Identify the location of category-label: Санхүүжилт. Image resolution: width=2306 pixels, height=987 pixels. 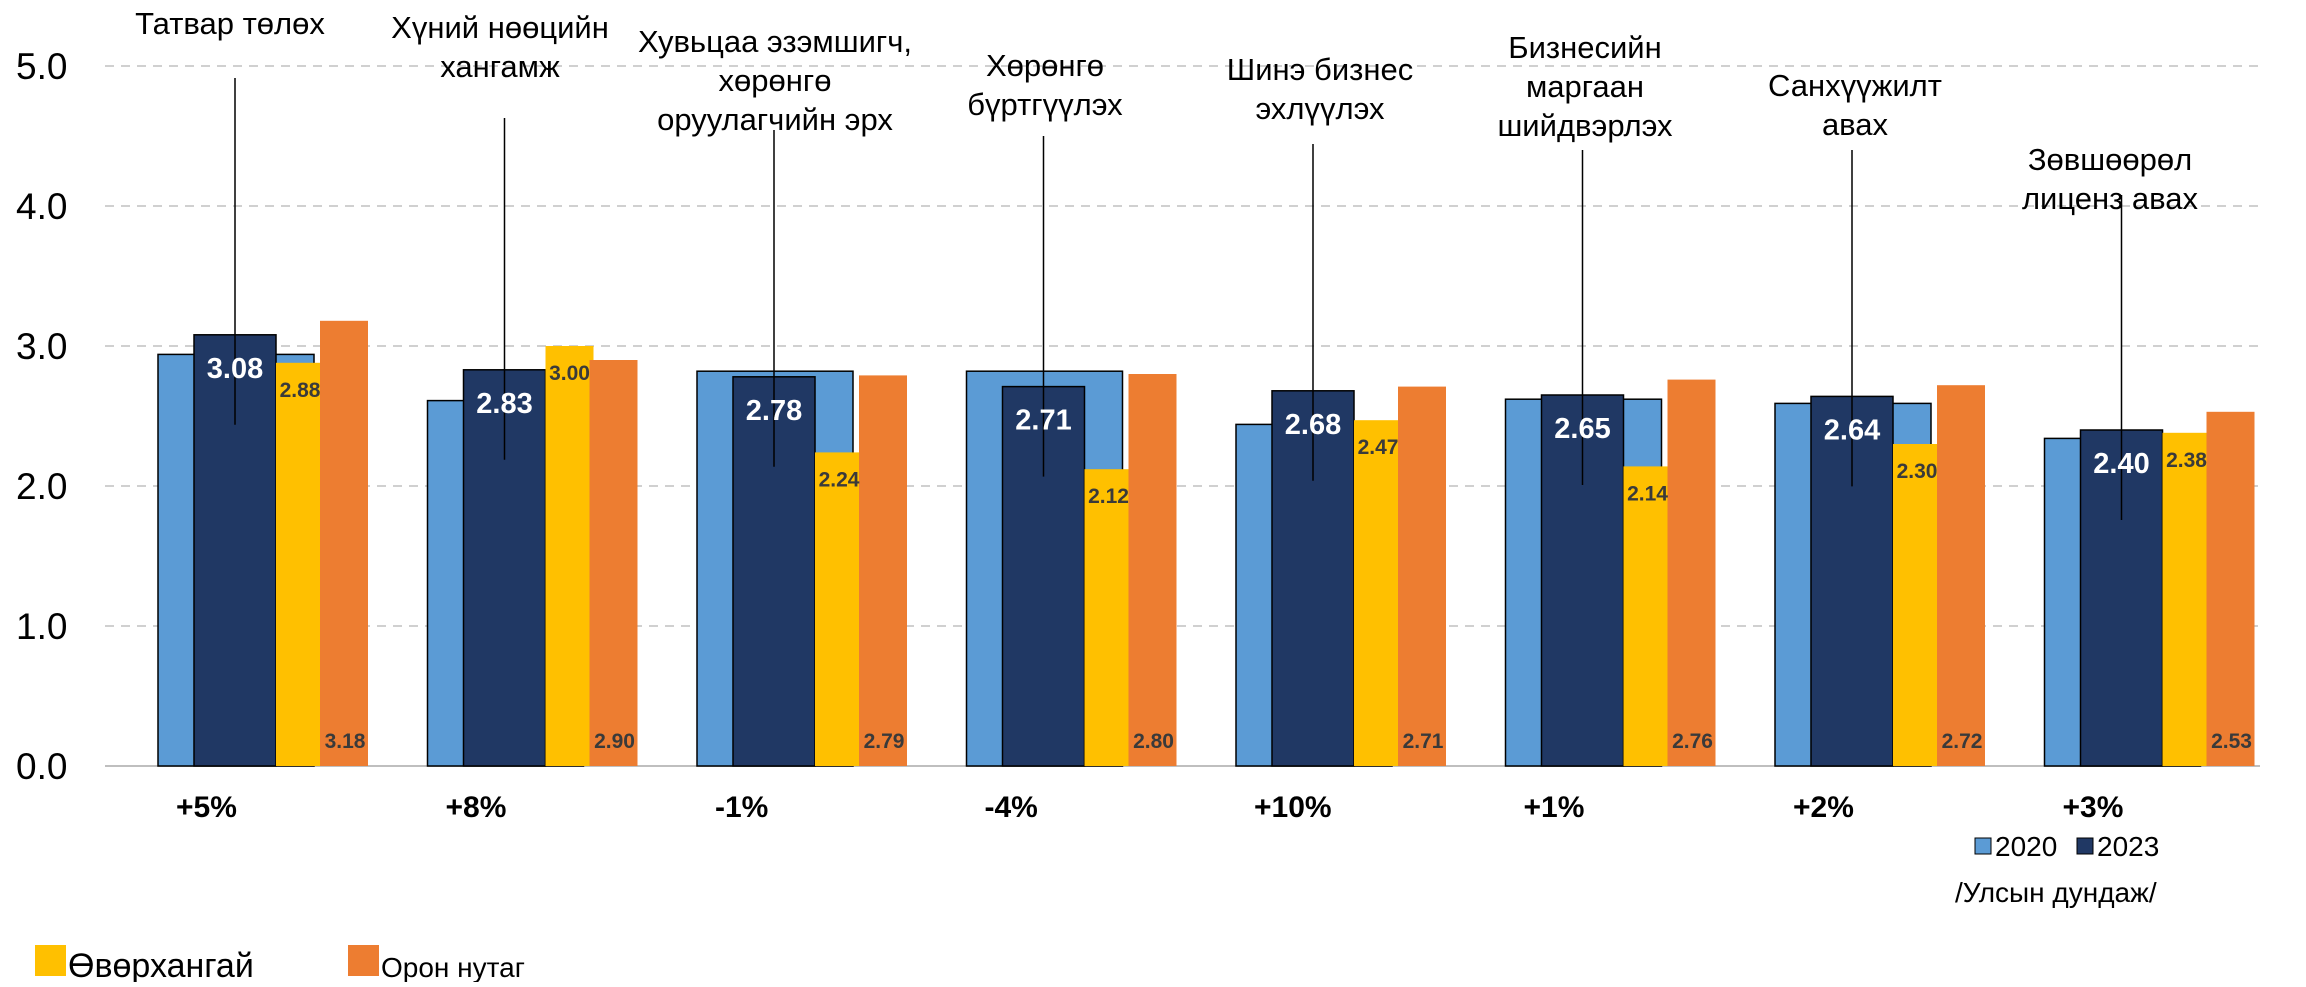
(1855, 85).